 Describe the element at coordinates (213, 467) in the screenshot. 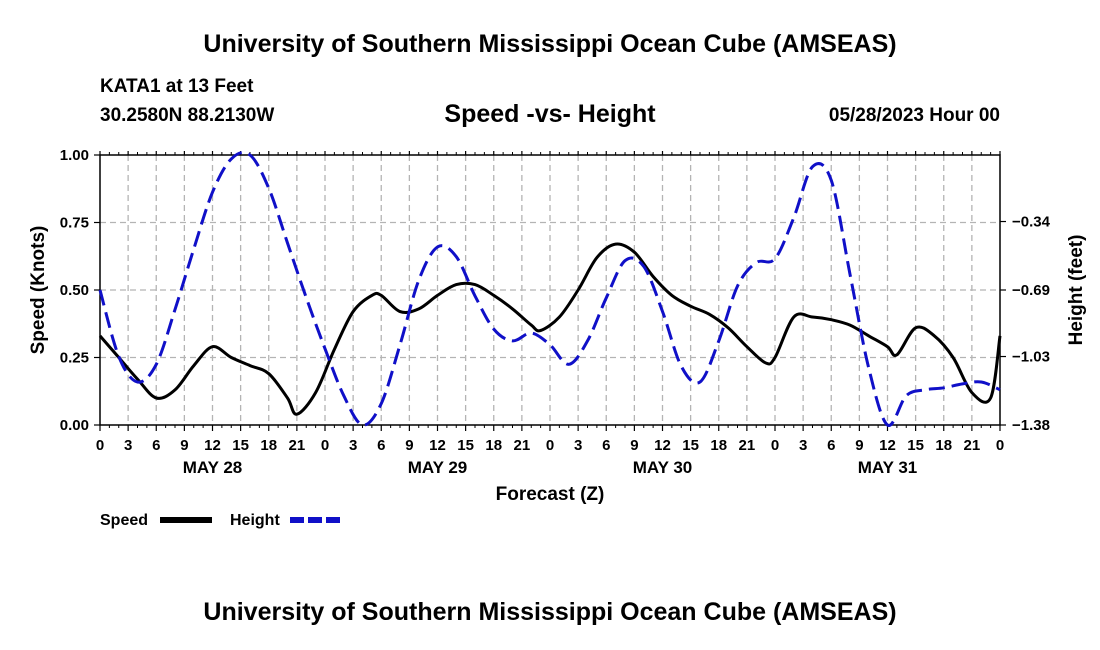

I see `day-label: MAY 28` at that location.